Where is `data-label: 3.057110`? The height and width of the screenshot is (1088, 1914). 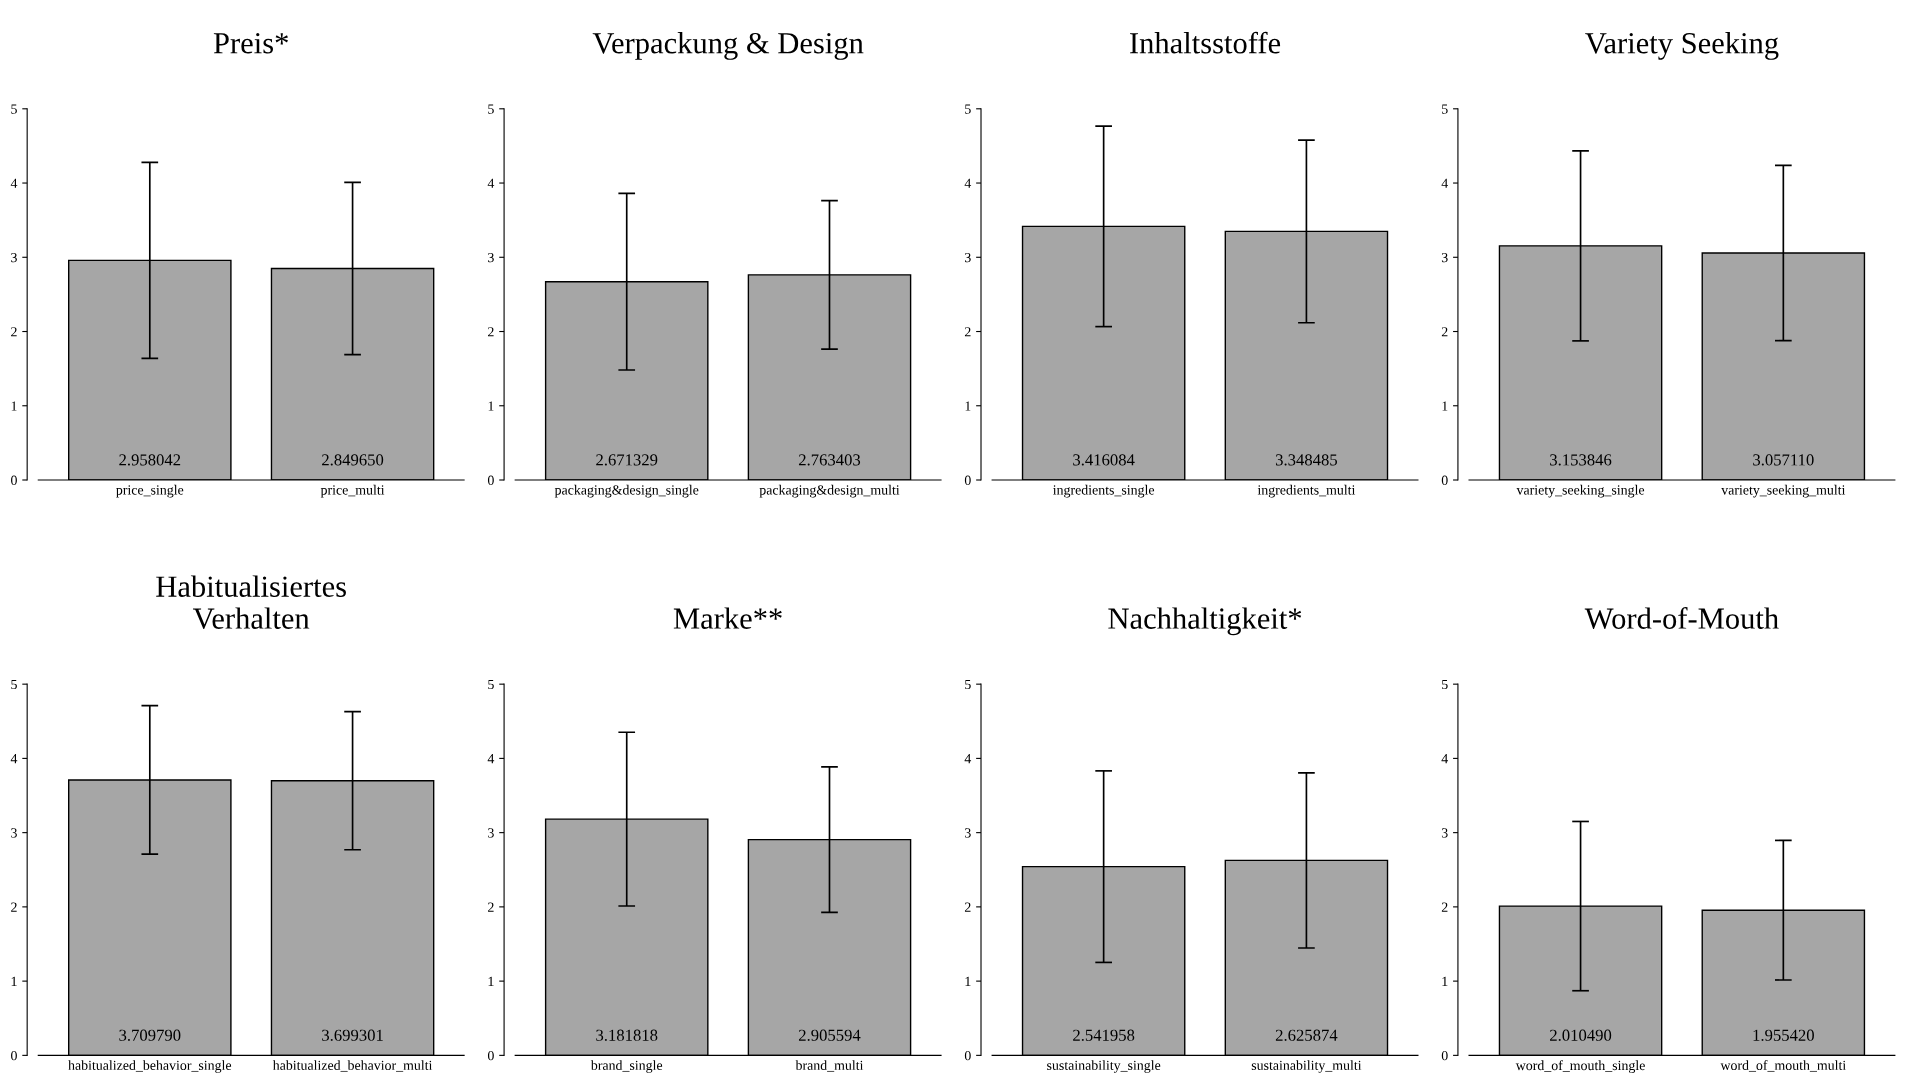 data-label: 3.057110 is located at coordinates (1783, 460).